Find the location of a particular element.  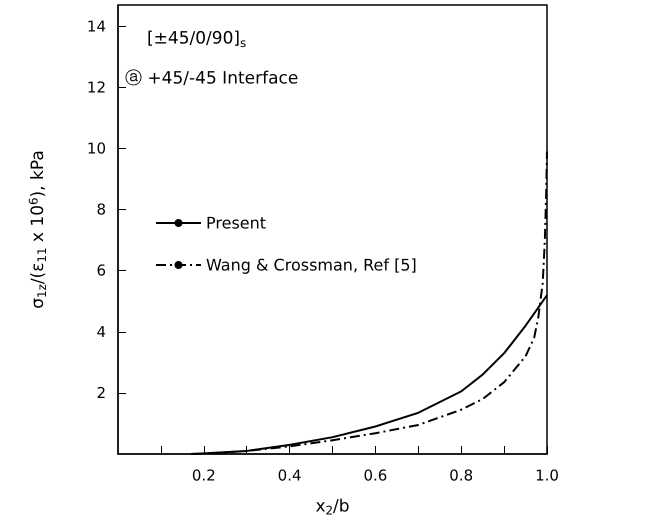

y-tick-label: 12 is located at coordinates (96, 87).